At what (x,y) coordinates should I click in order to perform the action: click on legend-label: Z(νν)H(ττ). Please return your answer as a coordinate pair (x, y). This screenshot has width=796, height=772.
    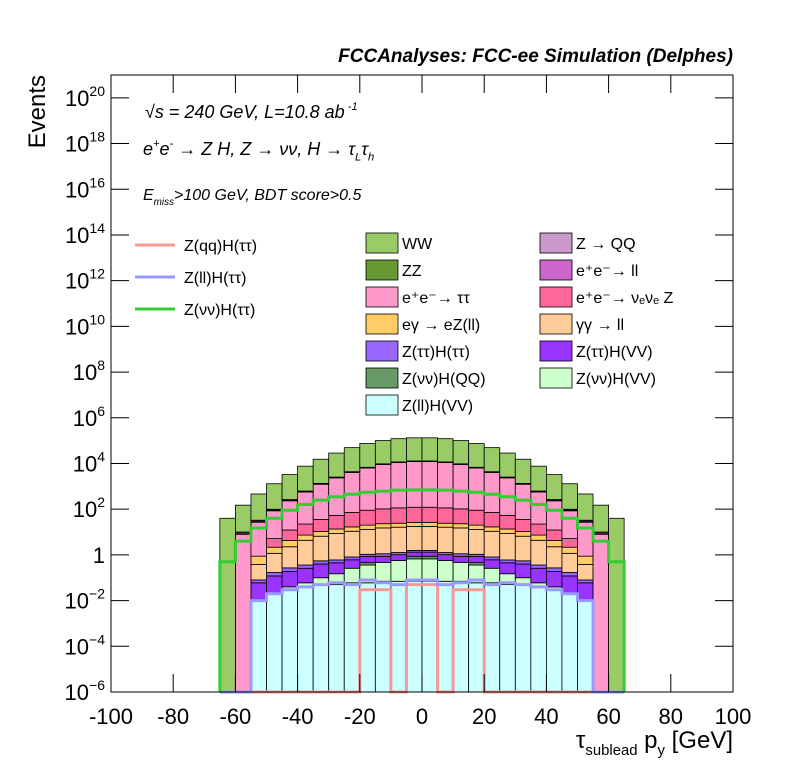
    Looking at the image, I should click on (219, 310).